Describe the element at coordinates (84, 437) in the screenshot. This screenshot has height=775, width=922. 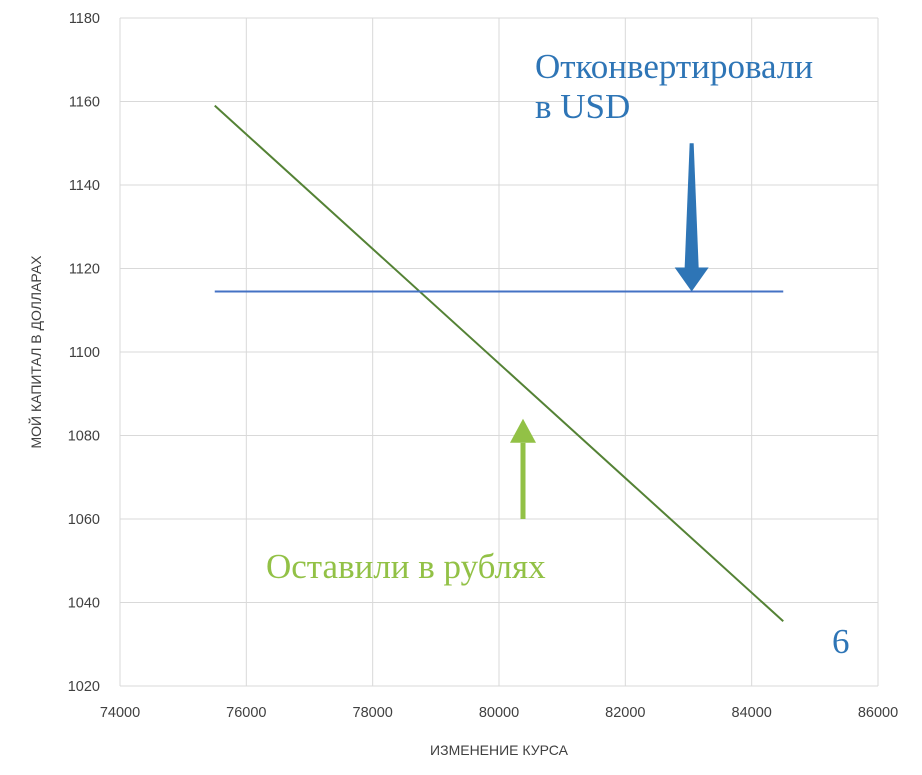
I see `y-tick-label: 1080` at that location.